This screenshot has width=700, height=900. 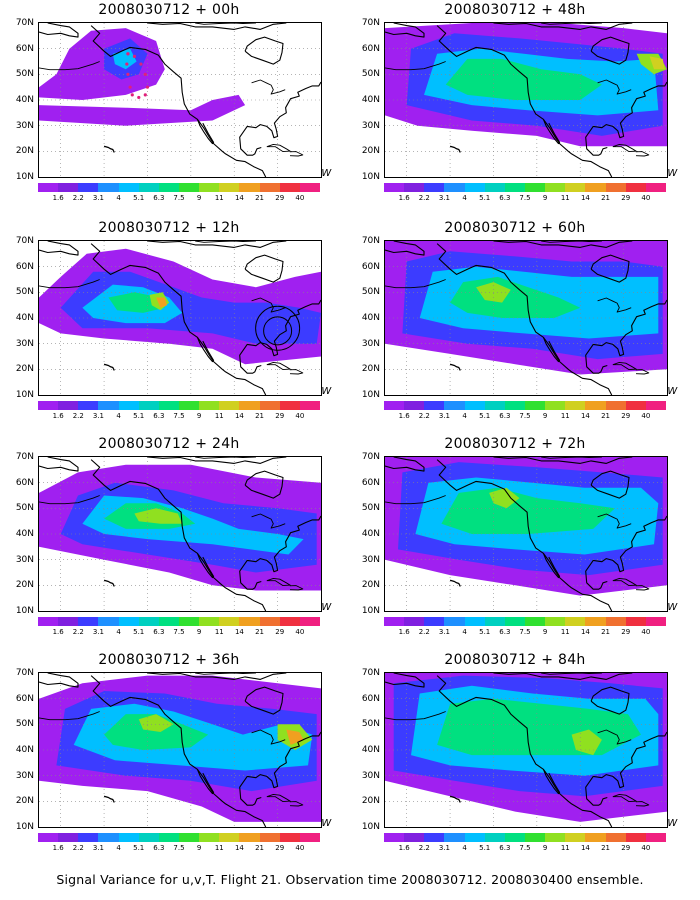 What do you see at coordinates (563, 244) in the screenshot?
I see `arctic-coastline` at bounding box center [563, 244].